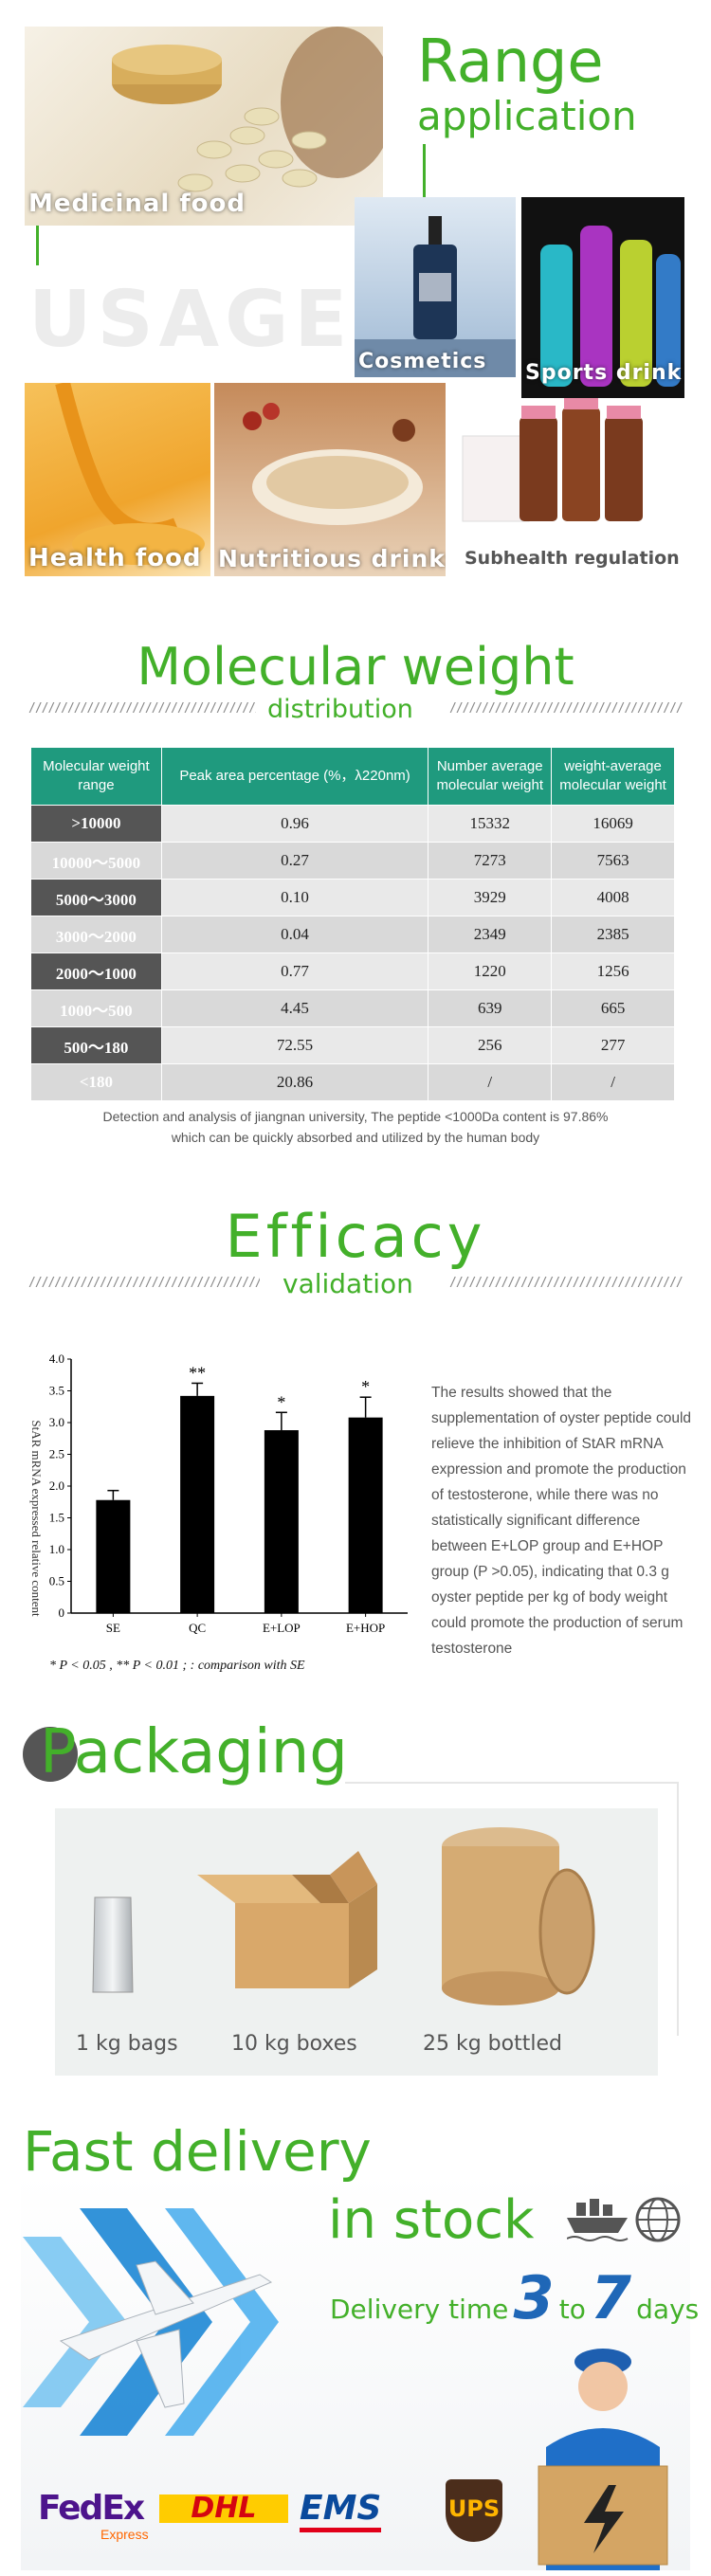 The image size is (711, 2576). Describe the element at coordinates (348, 1283) in the screenshot. I see `efficacy-subtitle: validation` at that location.